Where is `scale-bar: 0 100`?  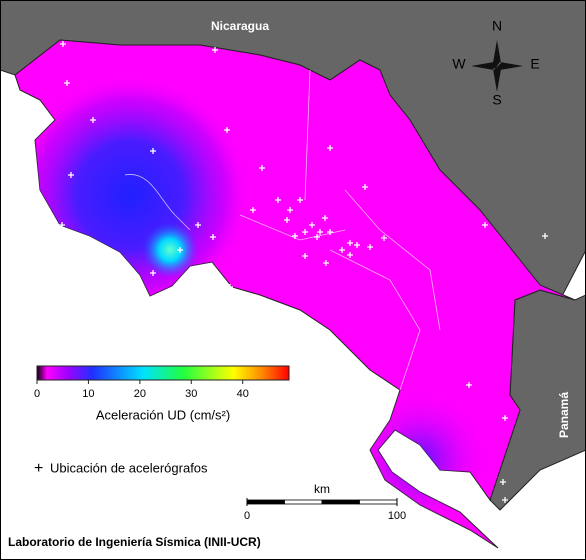 scale-bar: 0 100 is located at coordinates (325, 510).